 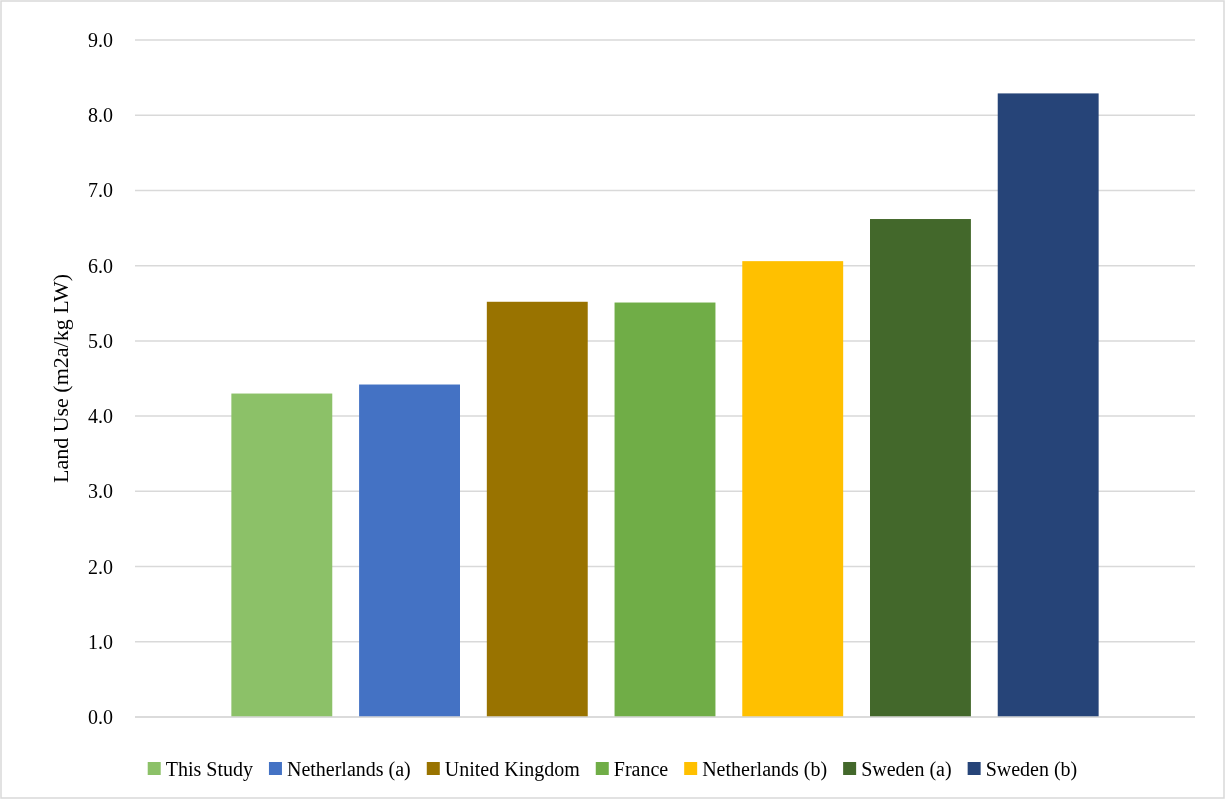 What do you see at coordinates (100, 416) in the screenshot?
I see `y-tick-label: 4.0` at bounding box center [100, 416].